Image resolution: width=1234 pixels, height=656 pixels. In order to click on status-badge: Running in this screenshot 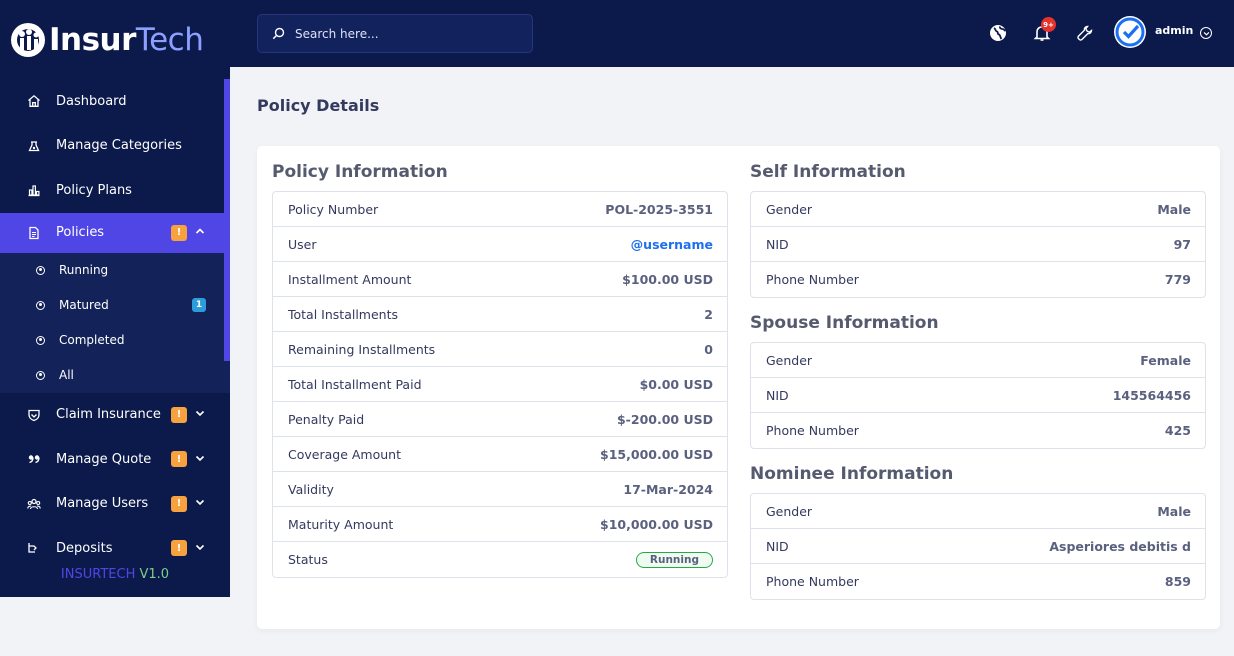, I will do `click(674, 559)`.